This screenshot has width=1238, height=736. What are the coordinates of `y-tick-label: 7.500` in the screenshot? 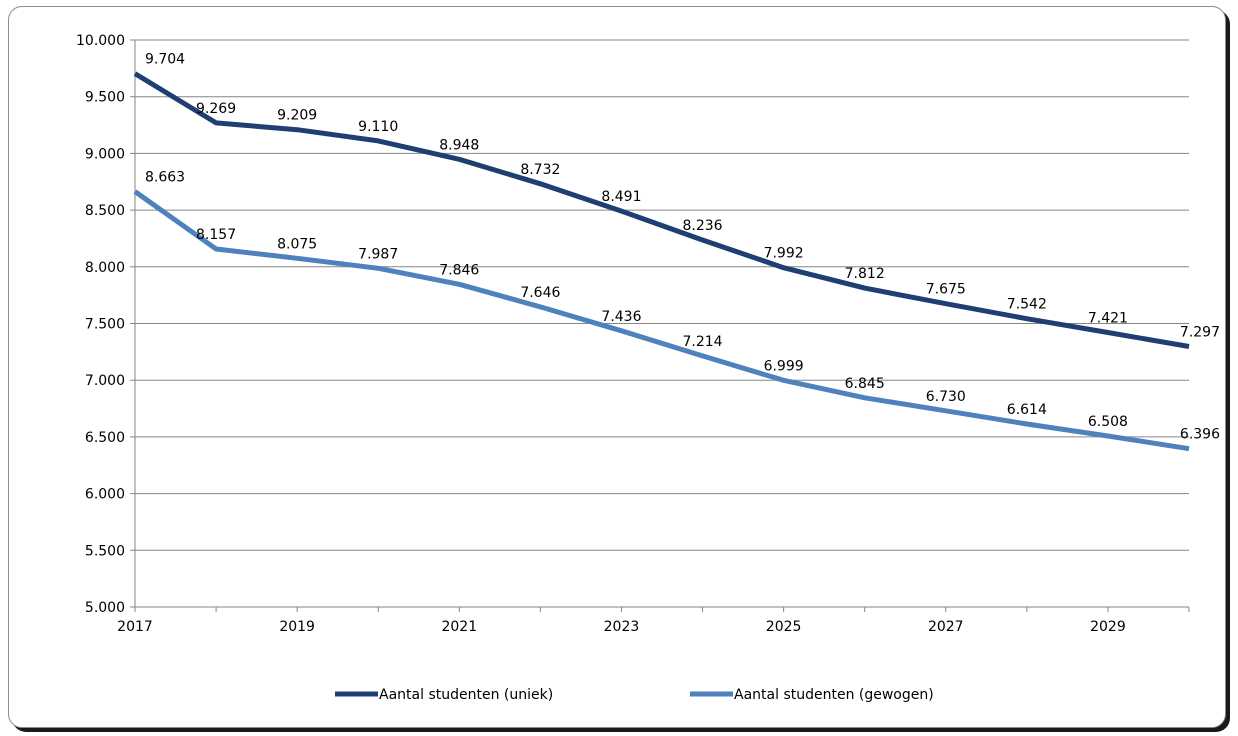 It's located at (105, 325).